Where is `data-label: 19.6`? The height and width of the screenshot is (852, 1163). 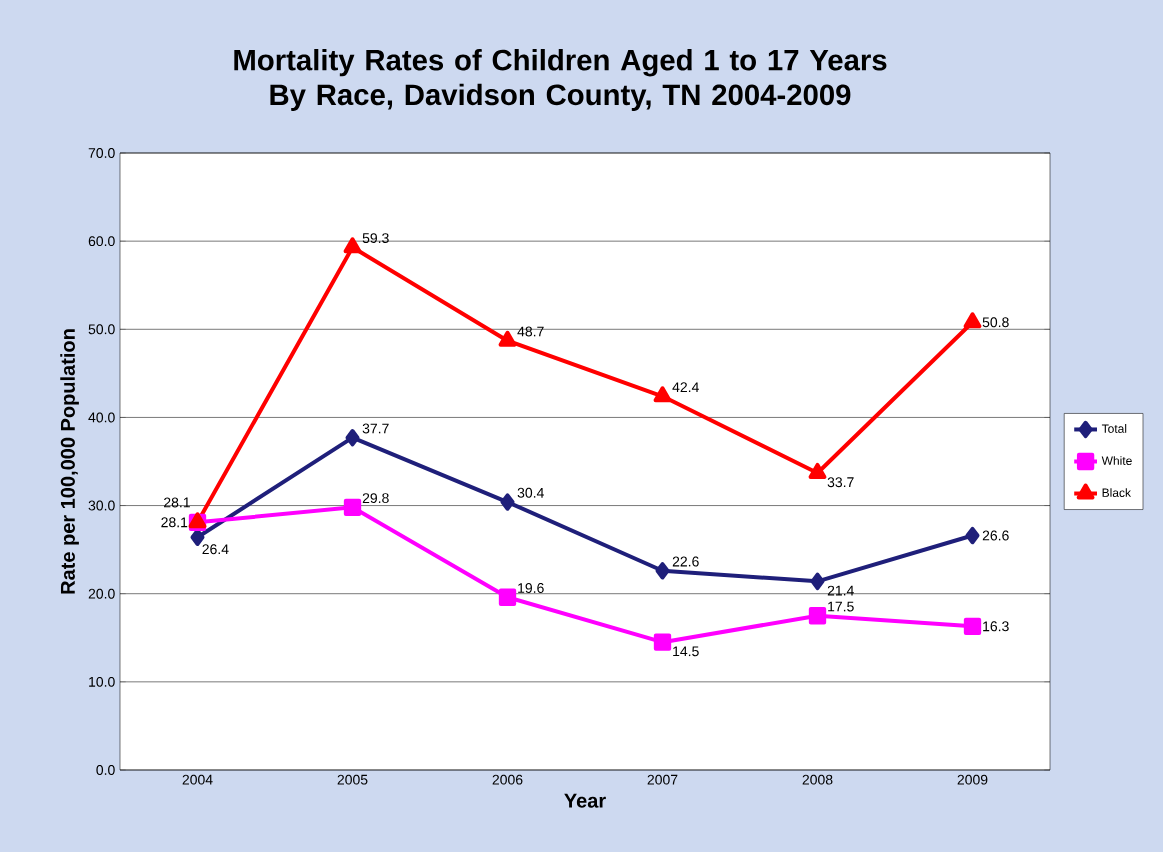
data-label: 19.6 is located at coordinates (531, 588).